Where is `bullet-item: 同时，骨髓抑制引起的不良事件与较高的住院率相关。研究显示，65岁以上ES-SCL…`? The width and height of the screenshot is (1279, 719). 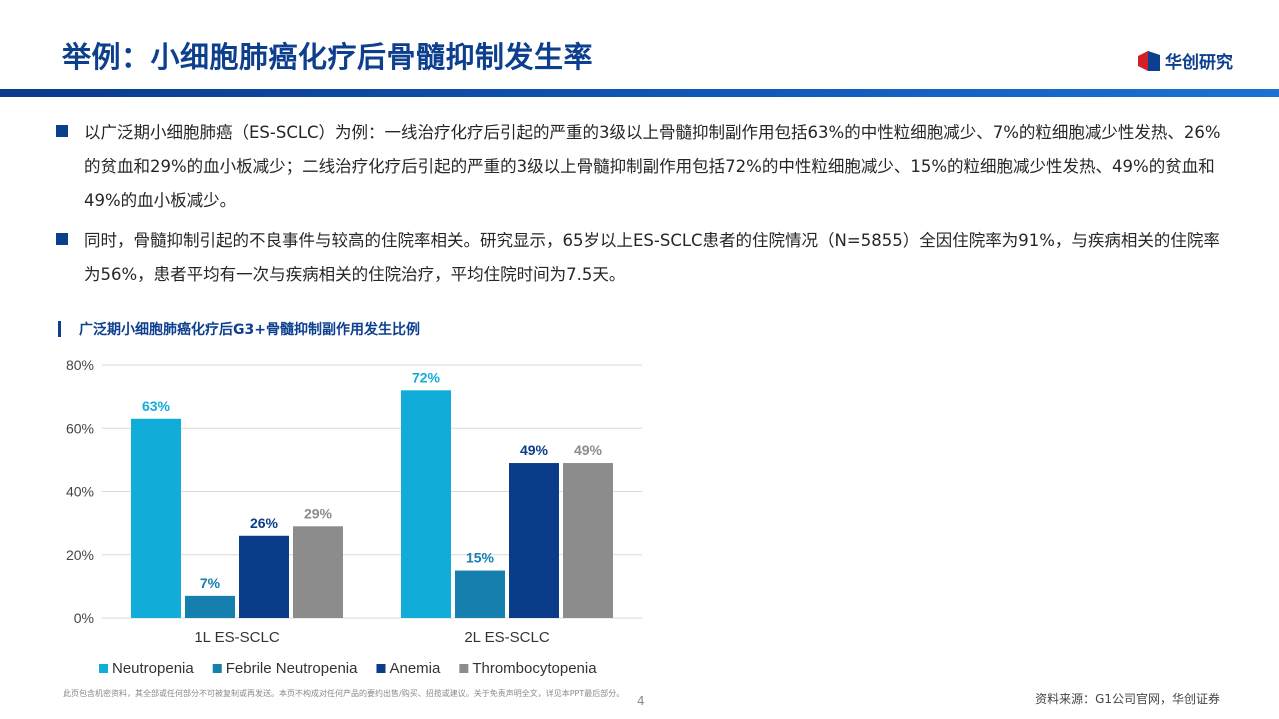 bullet-item: 同时，骨髓抑制引起的不良事件与较高的住院率相关。研究显示，65岁以上ES-SCL… is located at coordinates (641, 258).